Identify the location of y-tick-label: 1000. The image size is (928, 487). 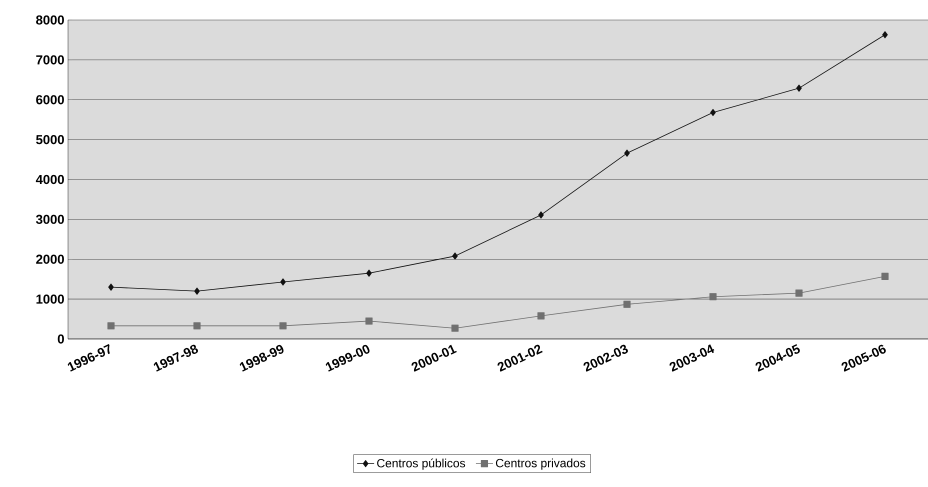
(50, 299).